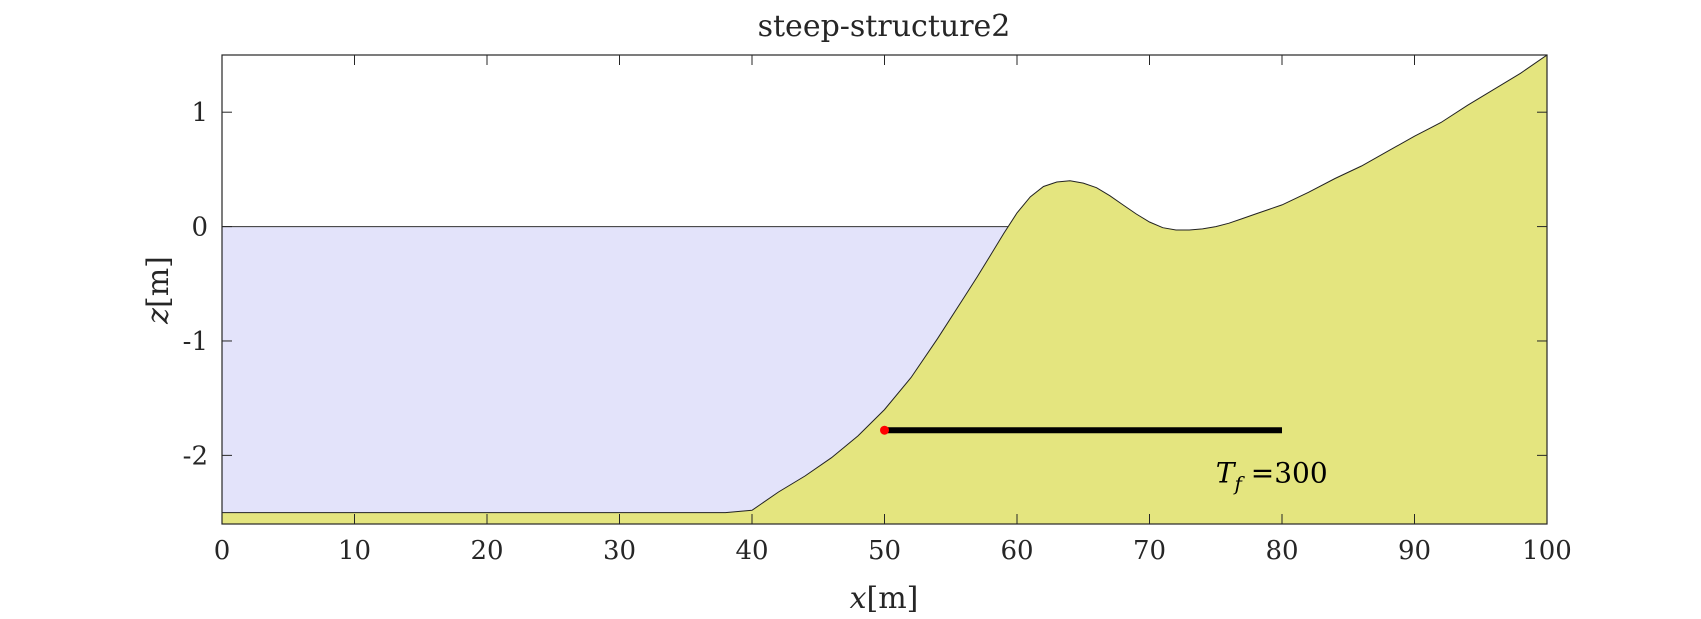 This screenshot has height=619, width=1701. I want to click on y-axis-label-var: z, so click(158, 316).